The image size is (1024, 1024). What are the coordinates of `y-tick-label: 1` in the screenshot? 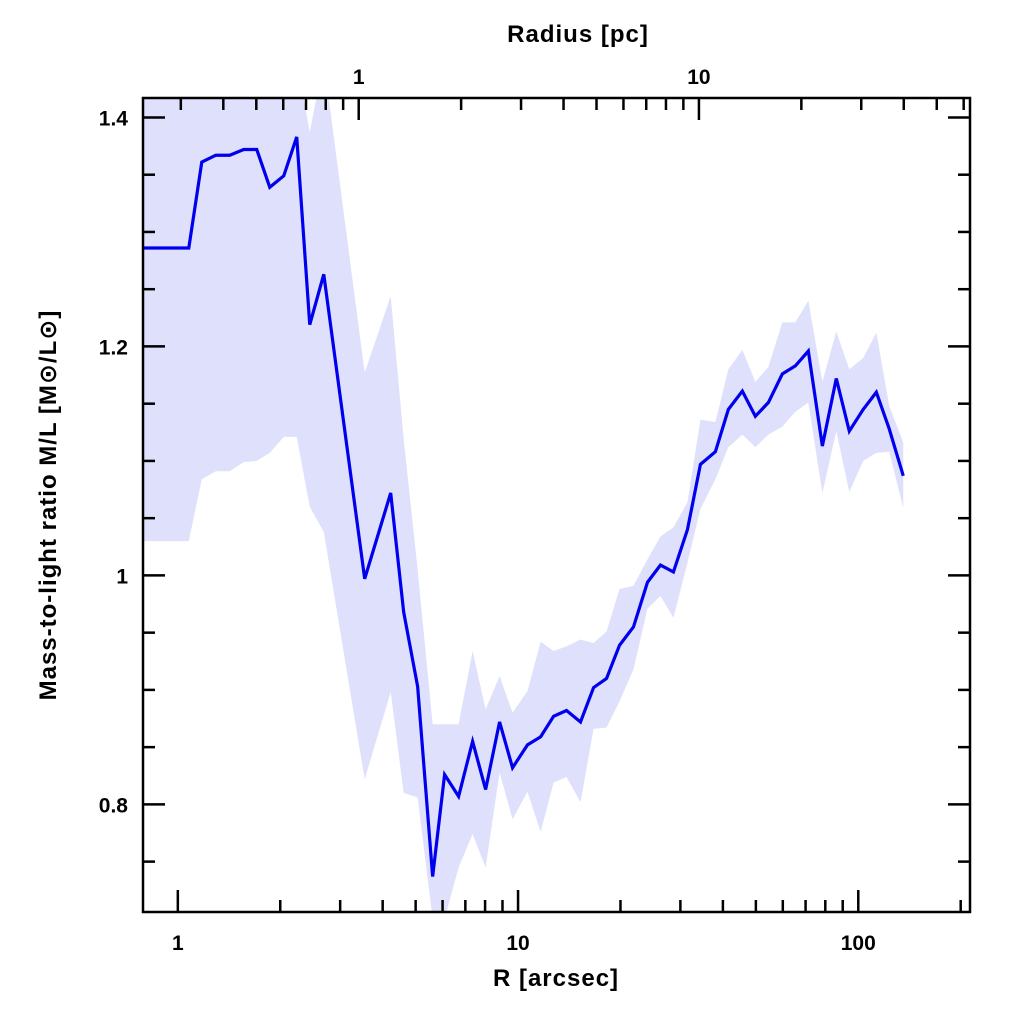 It's located at (122, 576).